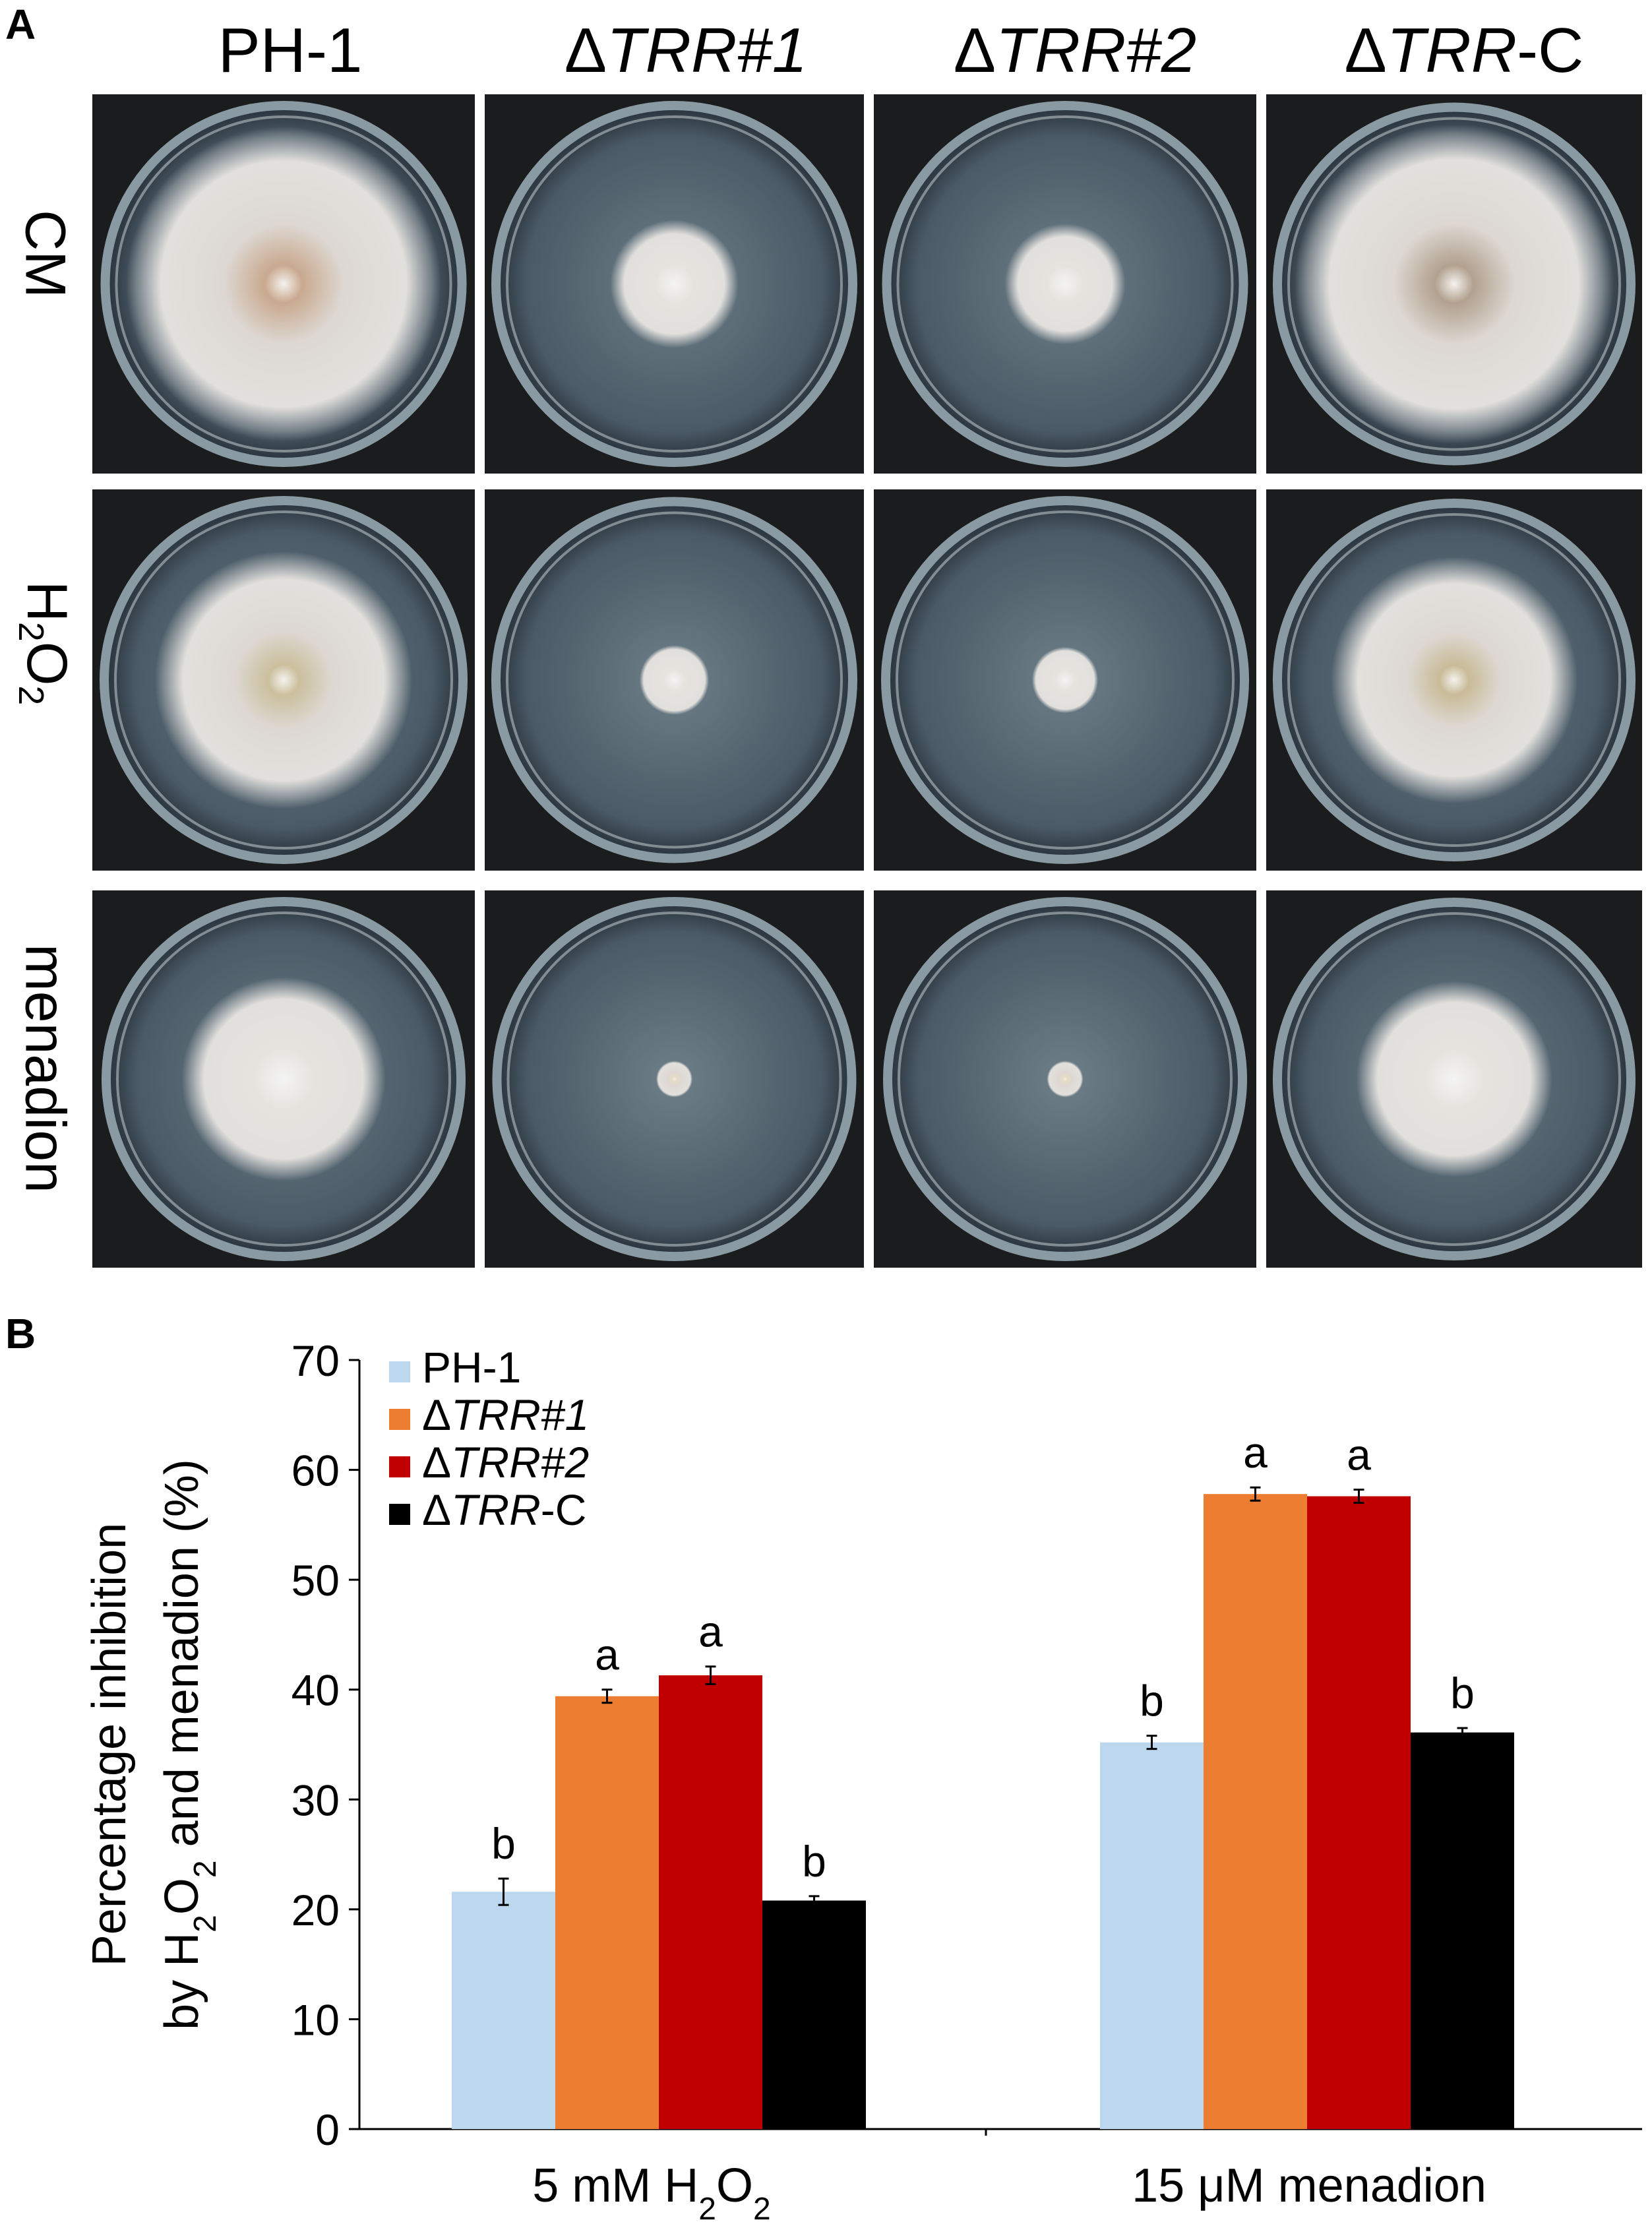  I want to click on y-tick-label: 70, so click(315, 1360).